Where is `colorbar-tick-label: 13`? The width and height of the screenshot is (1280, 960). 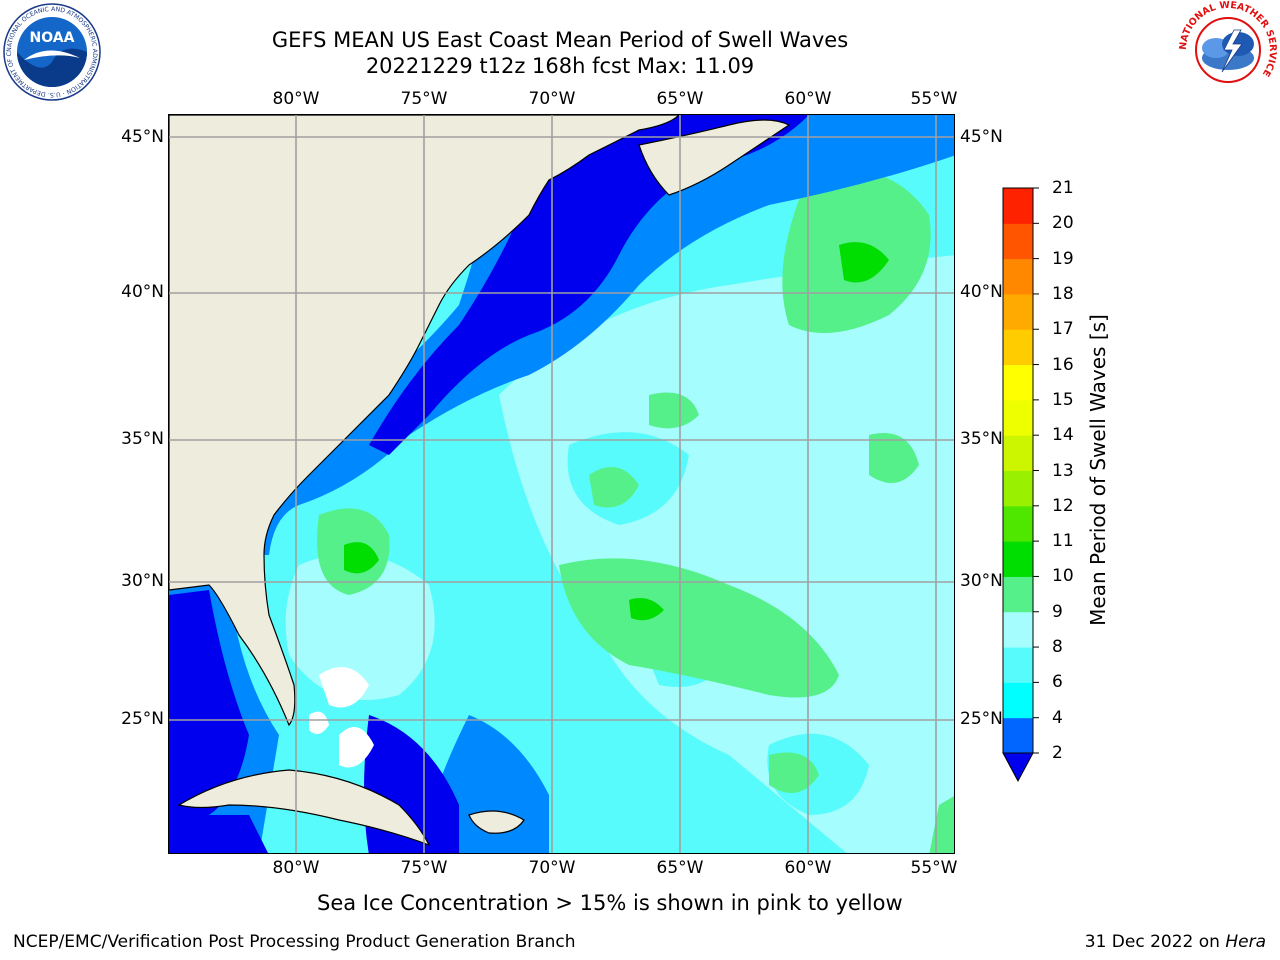
colorbar-tick-label: 13 is located at coordinates (1063, 470).